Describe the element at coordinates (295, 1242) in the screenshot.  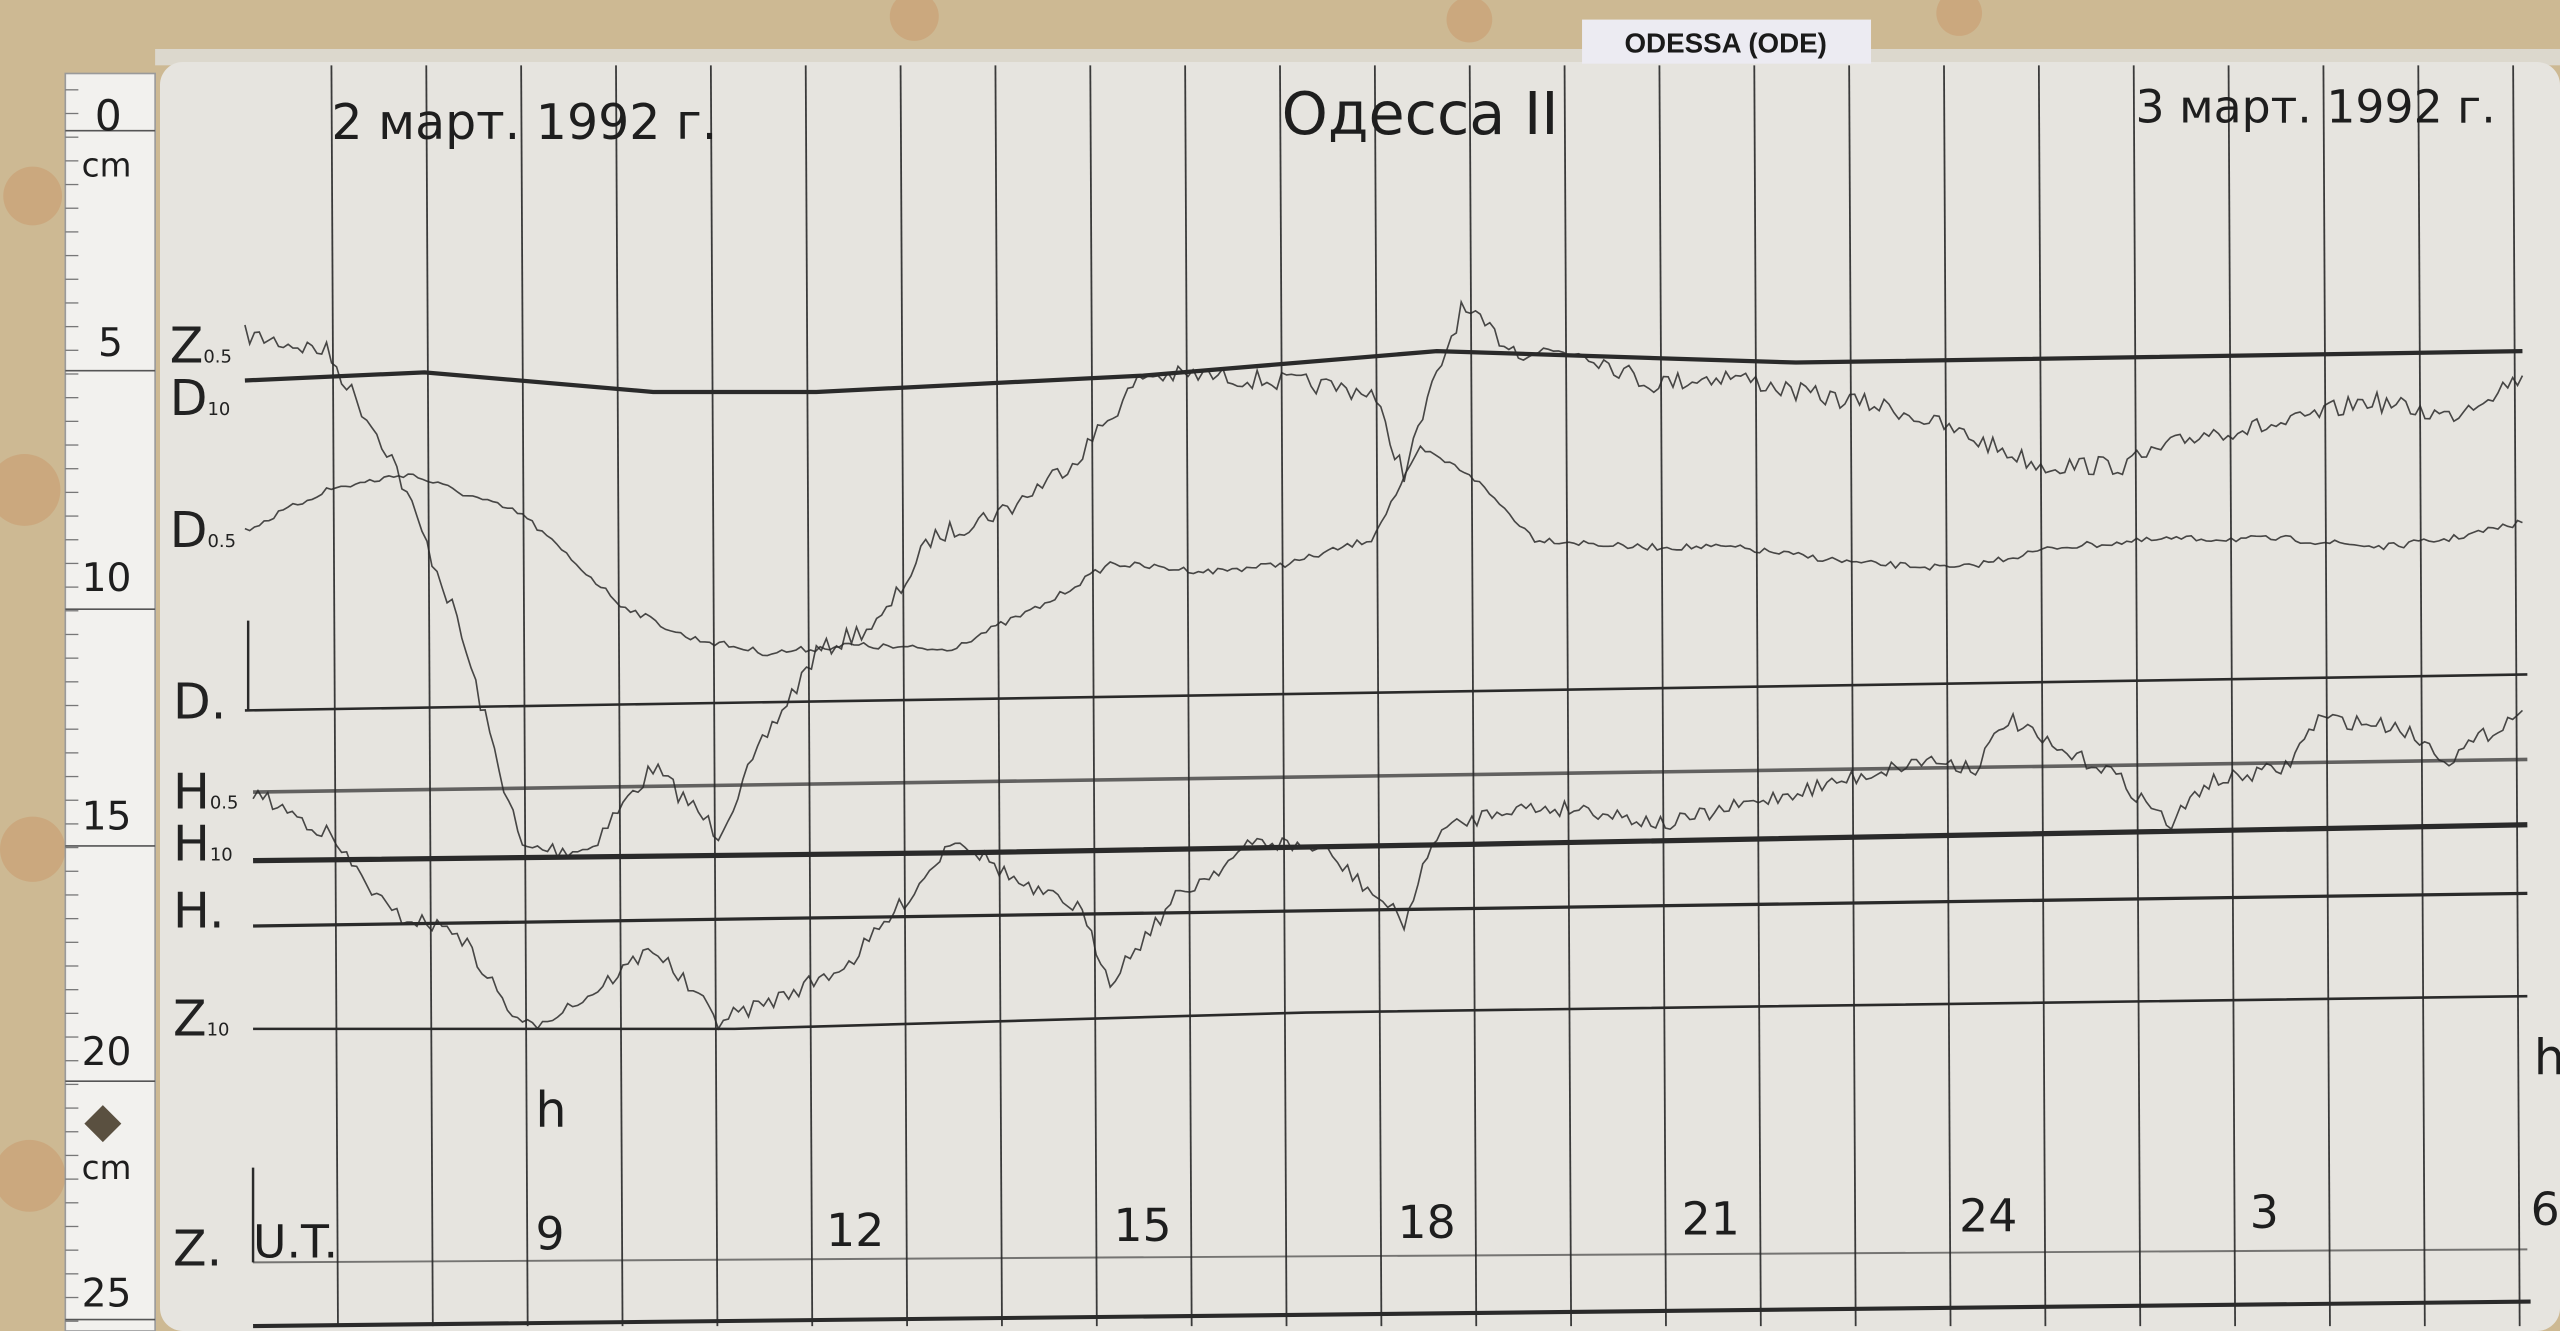
I see `time-axis-label: U.T.` at that location.